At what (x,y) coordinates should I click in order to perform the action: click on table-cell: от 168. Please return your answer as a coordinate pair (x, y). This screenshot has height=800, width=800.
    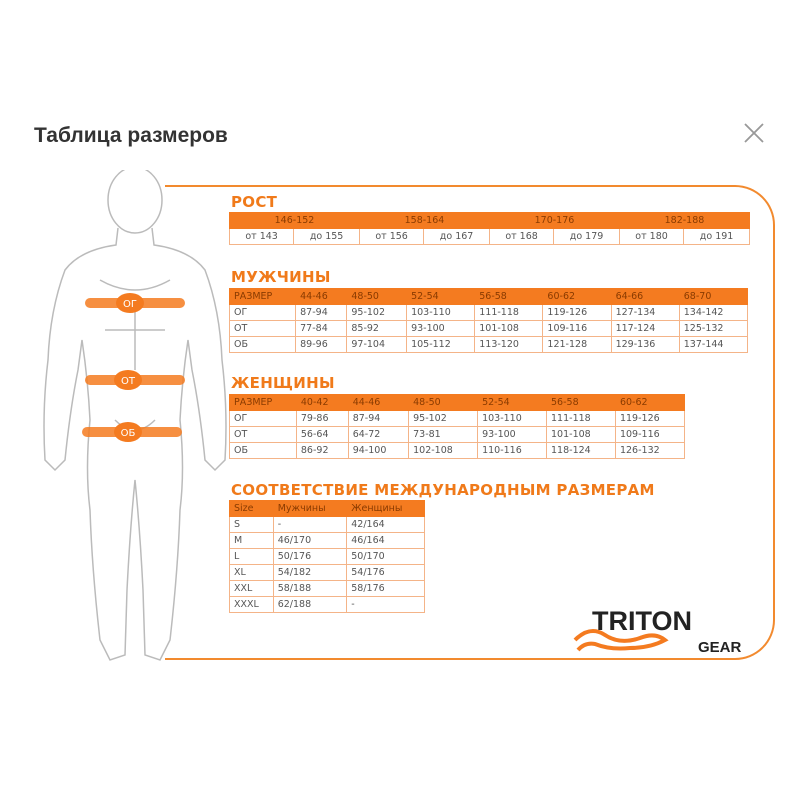
    Looking at the image, I should click on (521, 236).